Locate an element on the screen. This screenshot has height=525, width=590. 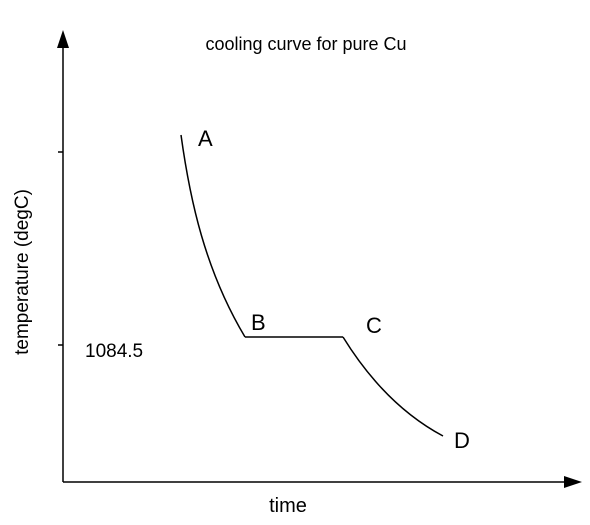
curve-segment-c-d is located at coordinates (393, 386).